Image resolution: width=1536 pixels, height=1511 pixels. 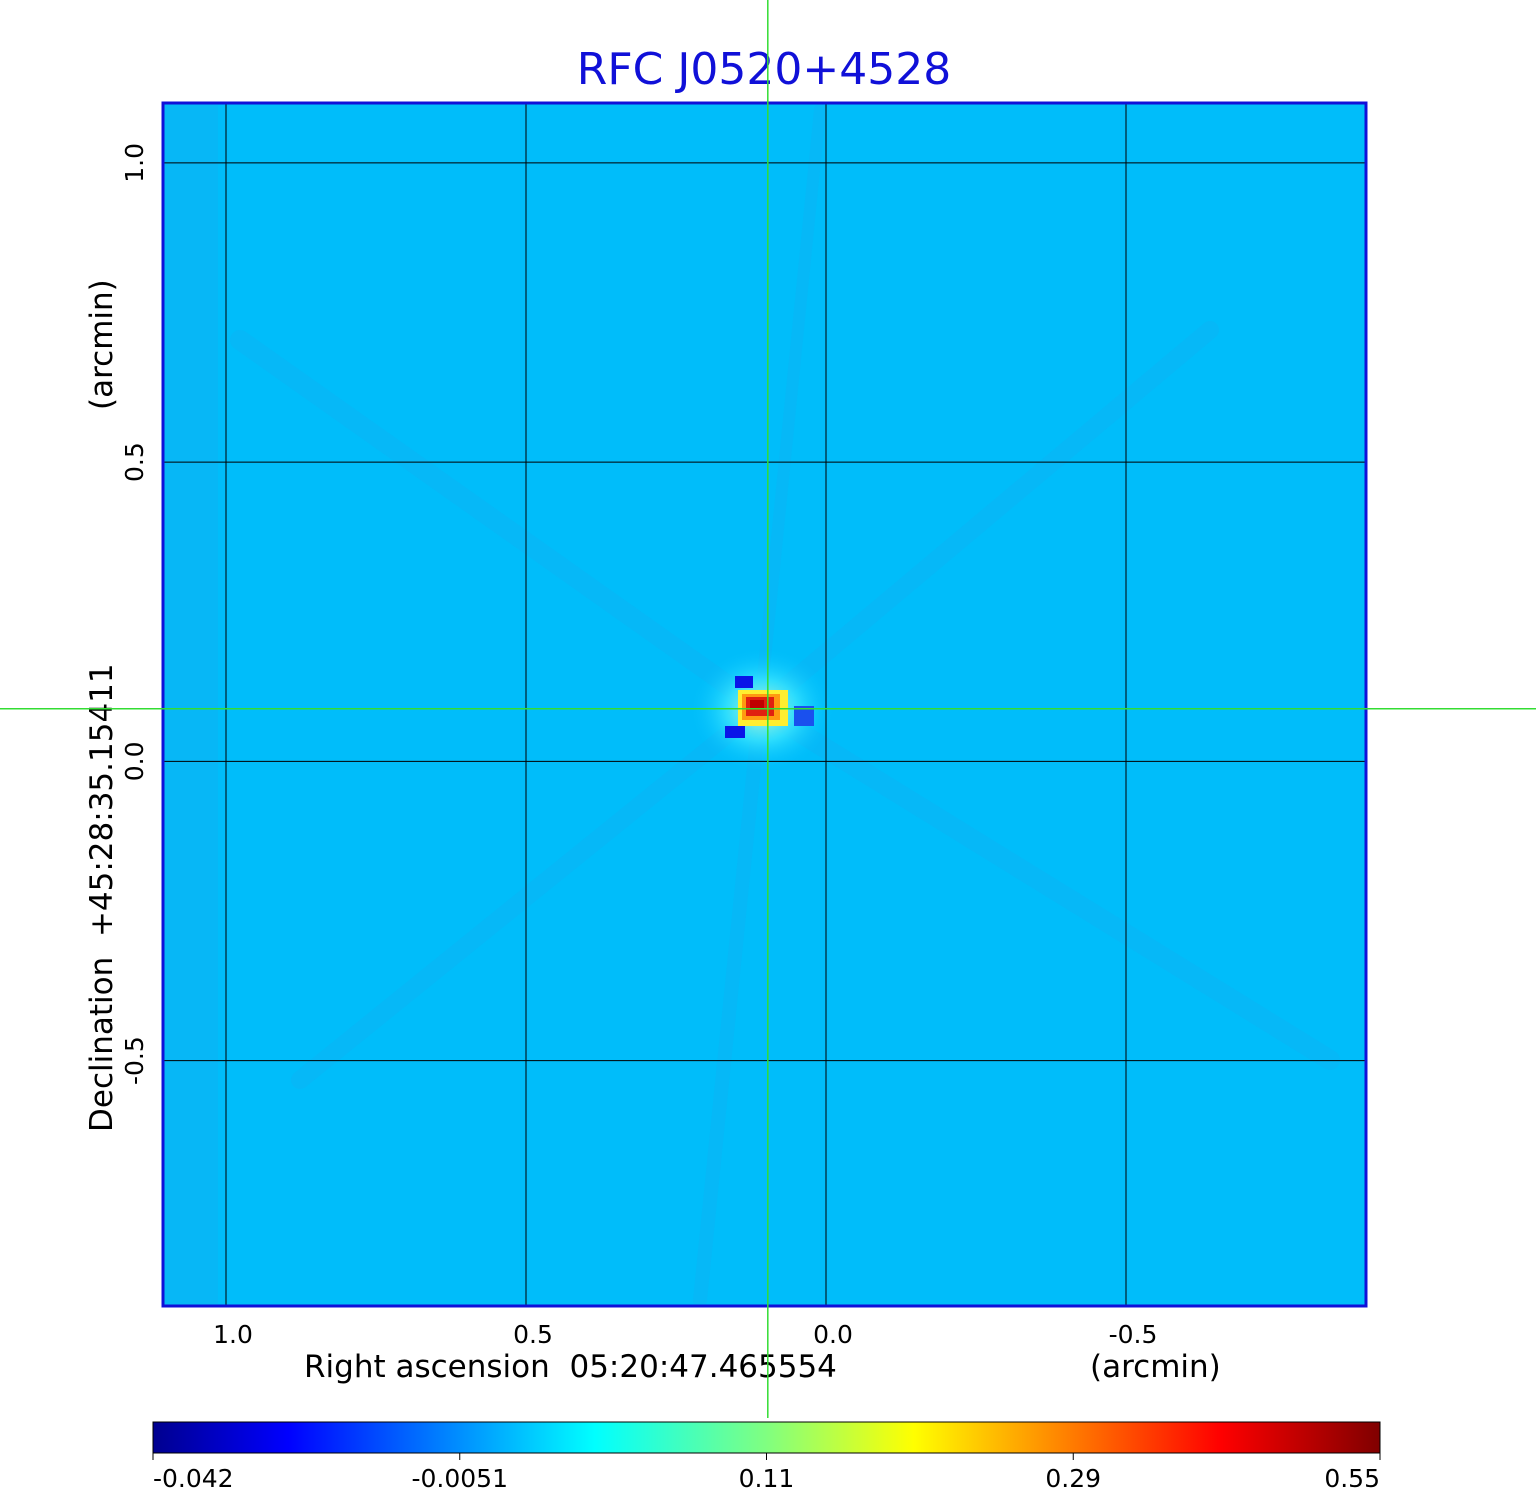 I want to click on x-tick-label: 0.0, so click(x=833, y=1334).